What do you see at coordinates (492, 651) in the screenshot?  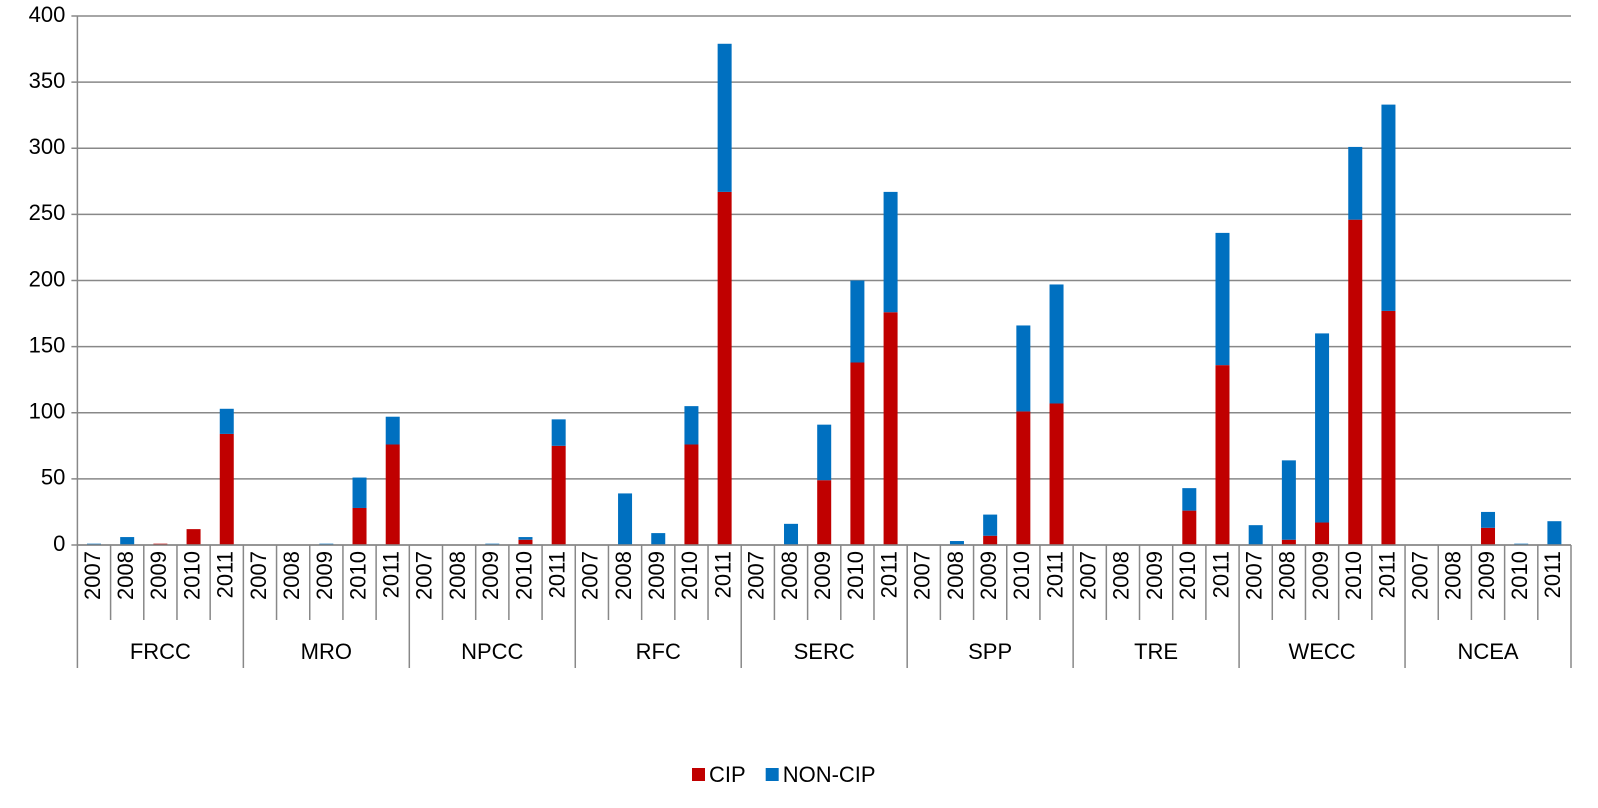 I see `group-label: NPCC` at bounding box center [492, 651].